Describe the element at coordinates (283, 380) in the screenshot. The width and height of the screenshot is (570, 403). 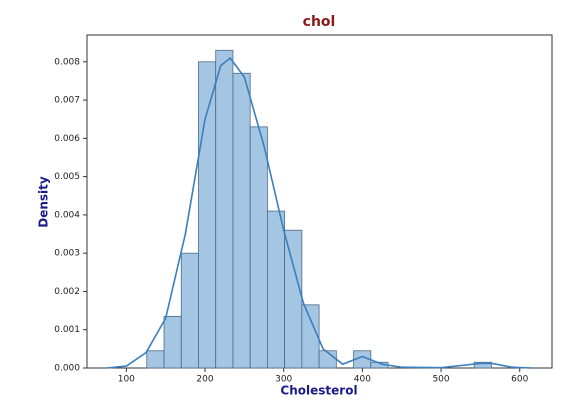
I see `x-tick-label: 300` at that location.